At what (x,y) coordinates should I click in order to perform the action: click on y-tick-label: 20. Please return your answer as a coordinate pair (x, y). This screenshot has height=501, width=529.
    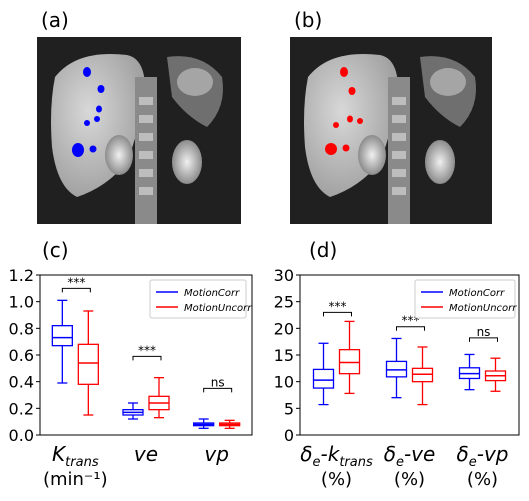
    Looking at the image, I should click on (284, 328).